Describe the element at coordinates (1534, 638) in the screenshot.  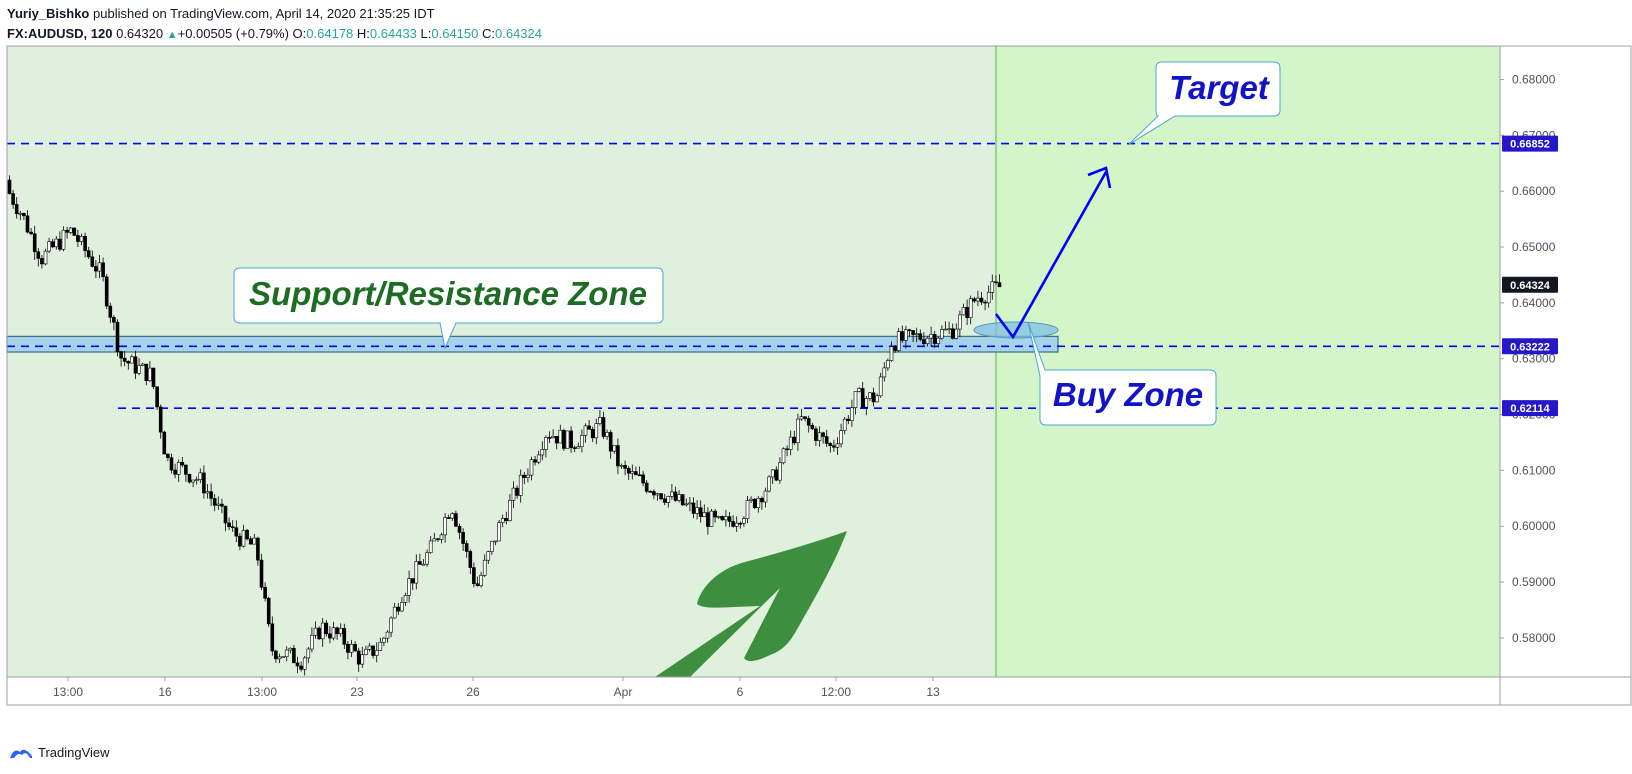
I see `price-tick-label: 0.58000` at that location.